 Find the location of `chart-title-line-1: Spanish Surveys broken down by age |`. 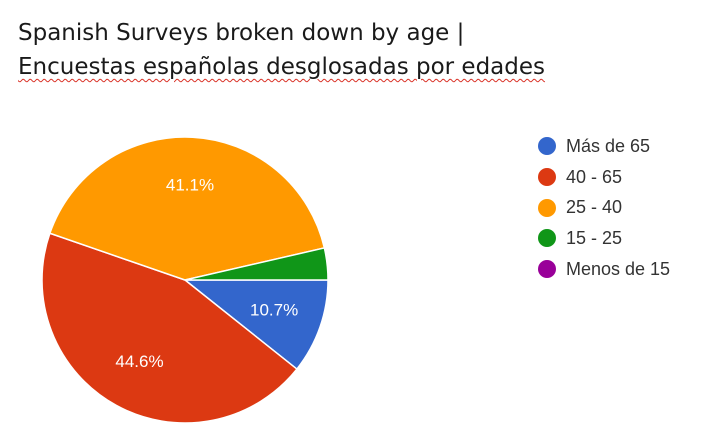

chart-title-line-1: Spanish Surveys broken down by age | is located at coordinates (241, 33).